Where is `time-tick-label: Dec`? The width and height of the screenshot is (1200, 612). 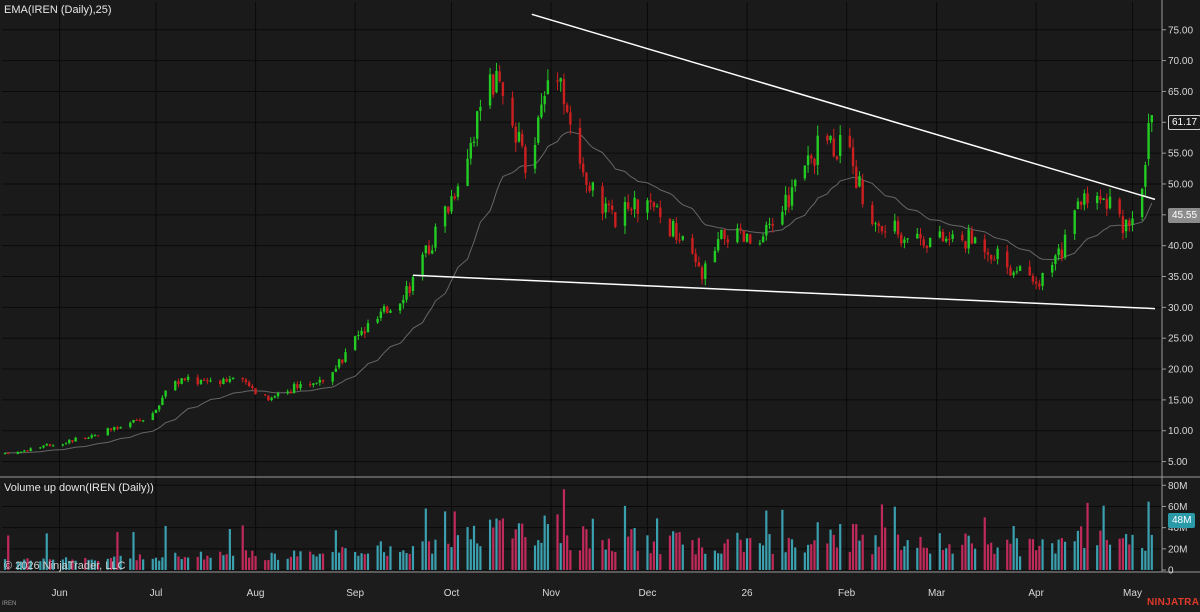 time-tick-label: Dec is located at coordinates (648, 593).